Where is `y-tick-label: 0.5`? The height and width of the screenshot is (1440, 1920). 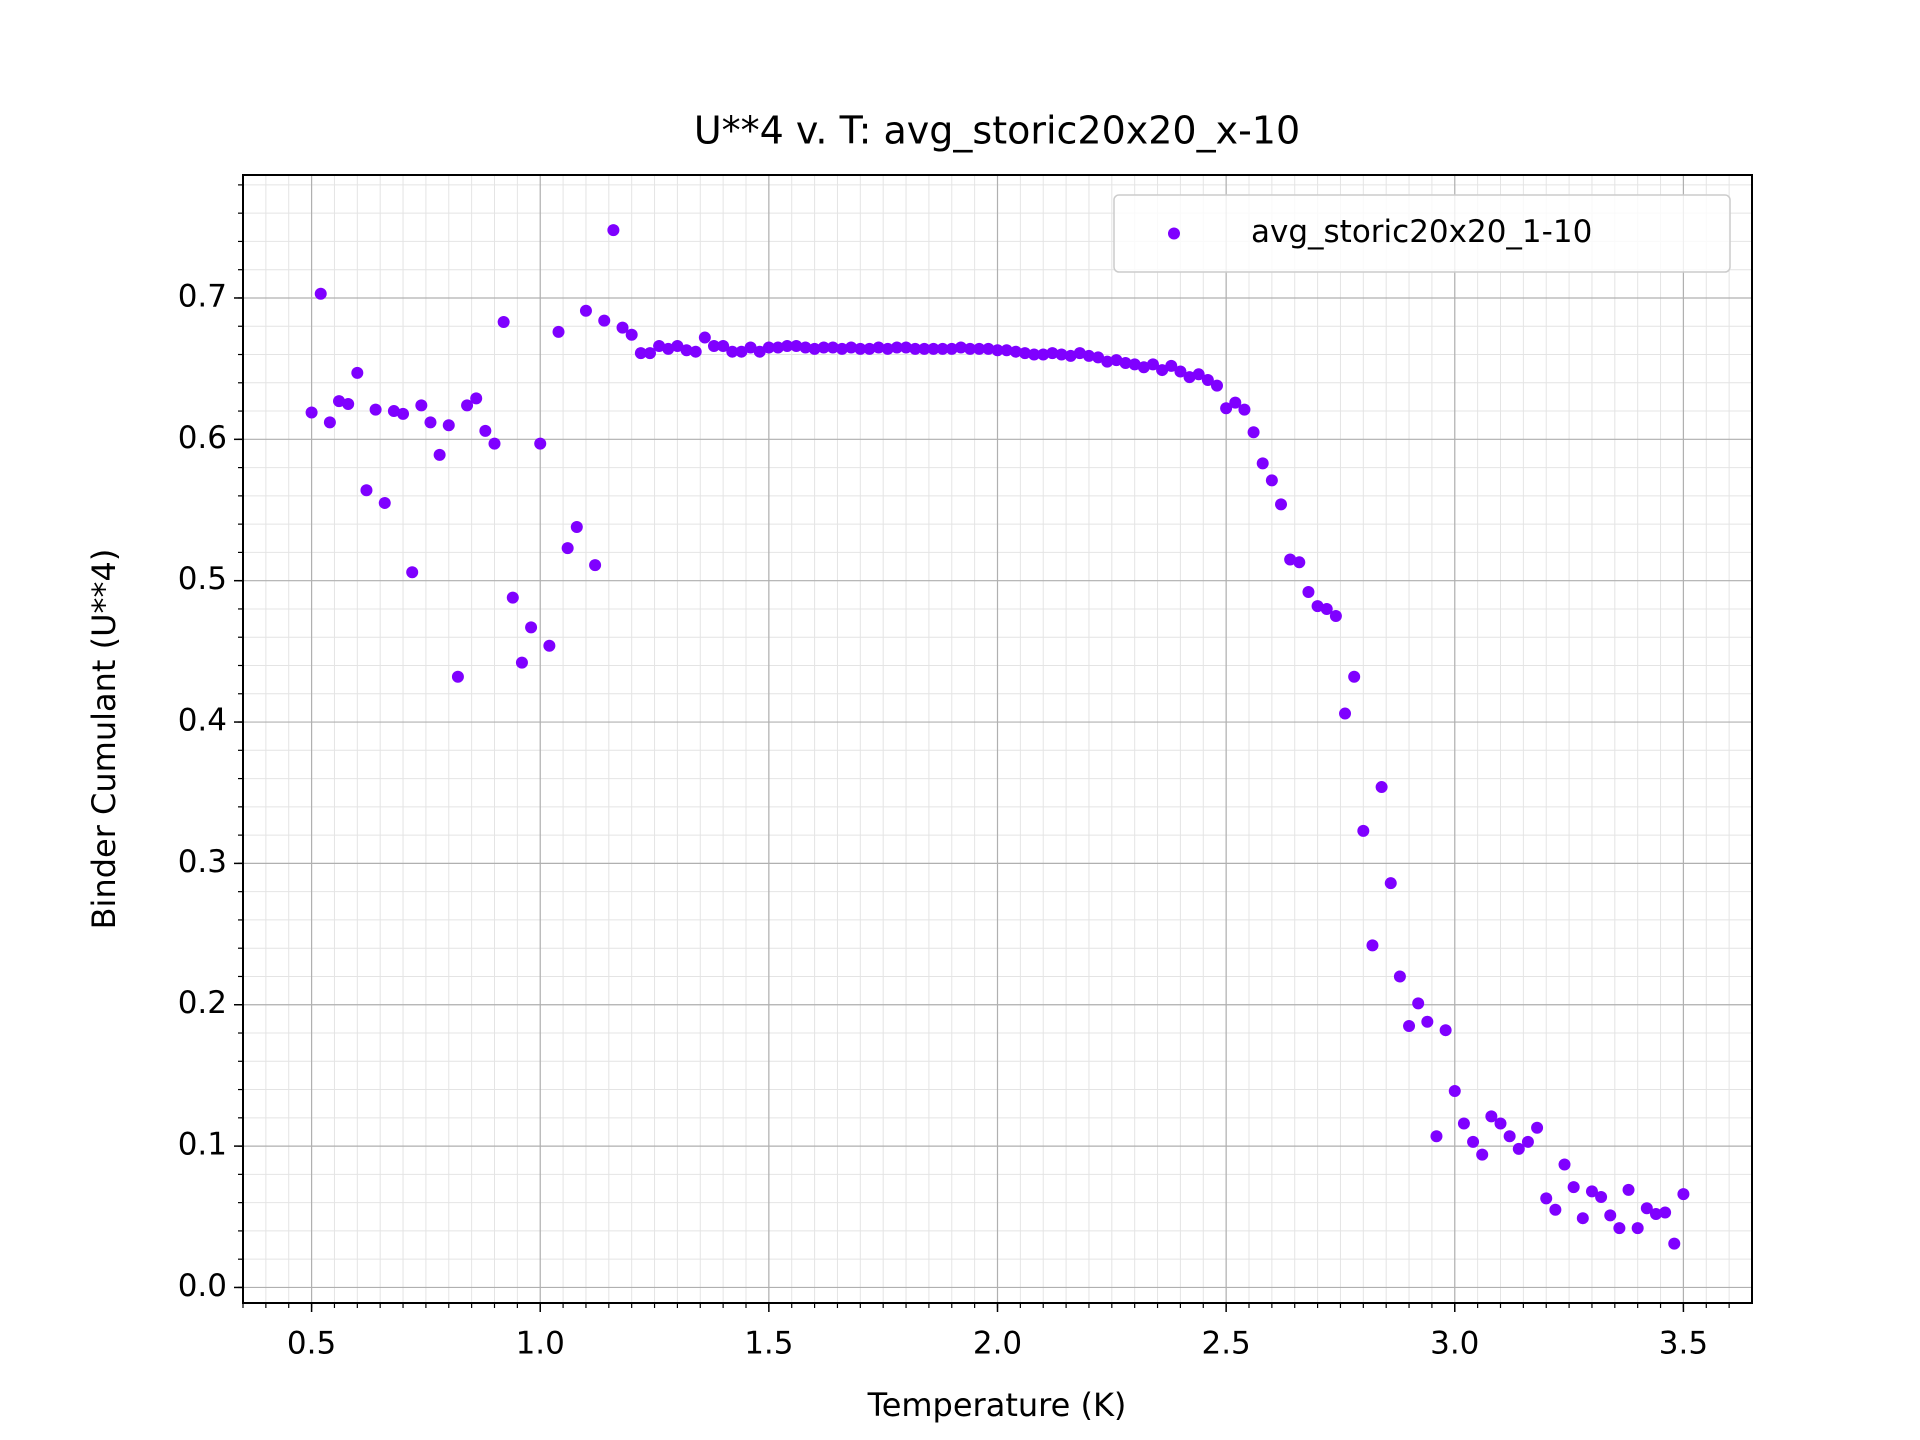 y-tick-label: 0.5 is located at coordinates (202, 579).